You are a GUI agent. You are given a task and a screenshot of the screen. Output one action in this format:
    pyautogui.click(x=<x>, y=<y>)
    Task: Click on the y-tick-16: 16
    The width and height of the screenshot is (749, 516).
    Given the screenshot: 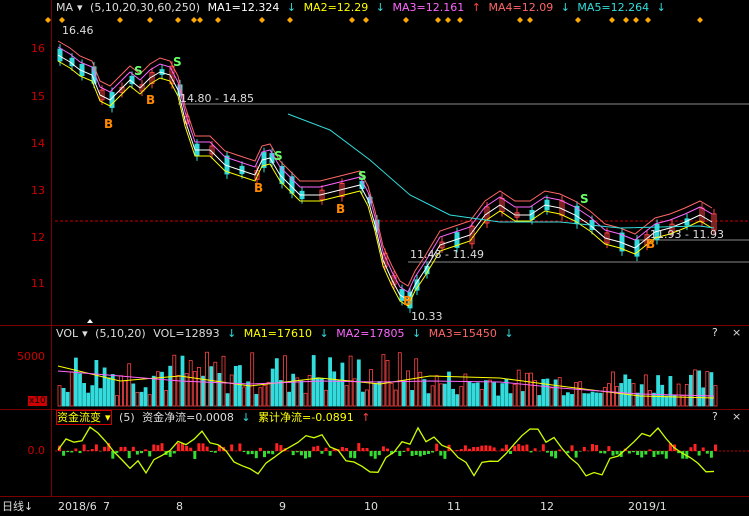 What is the action you would take?
    pyautogui.click(x=38, y=48)
    